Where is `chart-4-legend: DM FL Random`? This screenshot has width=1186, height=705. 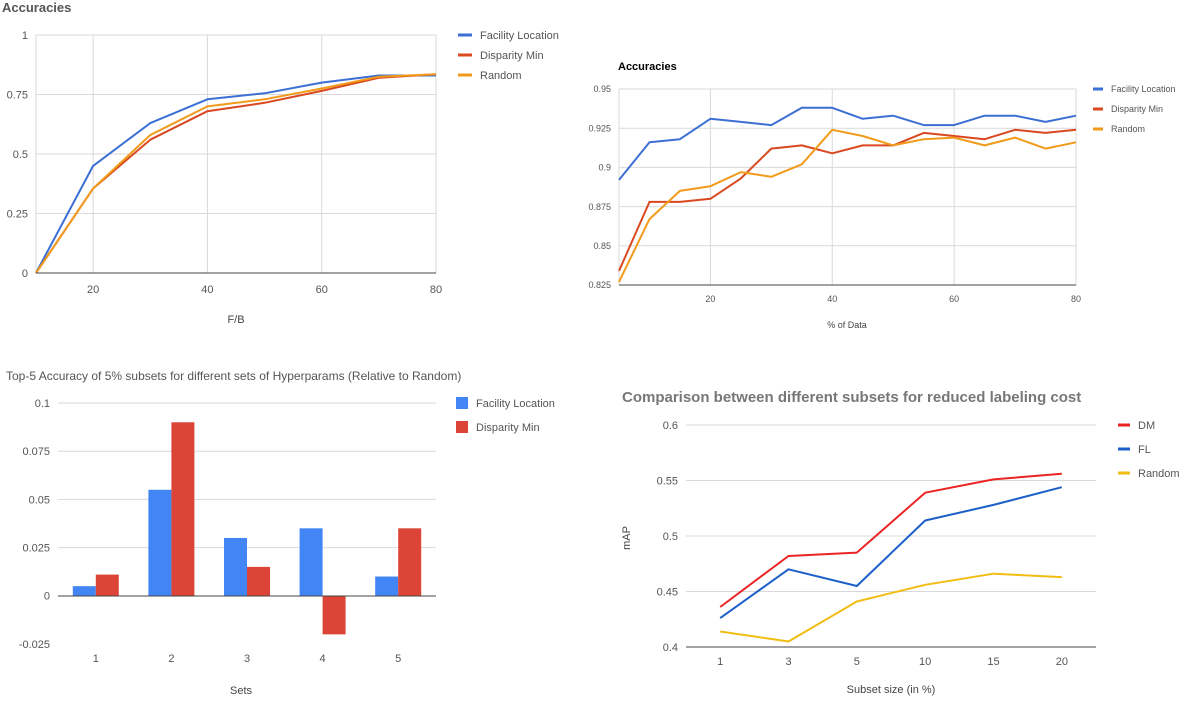
chart-4-legend: DM FL Random is located at coordinates (1149, 450).